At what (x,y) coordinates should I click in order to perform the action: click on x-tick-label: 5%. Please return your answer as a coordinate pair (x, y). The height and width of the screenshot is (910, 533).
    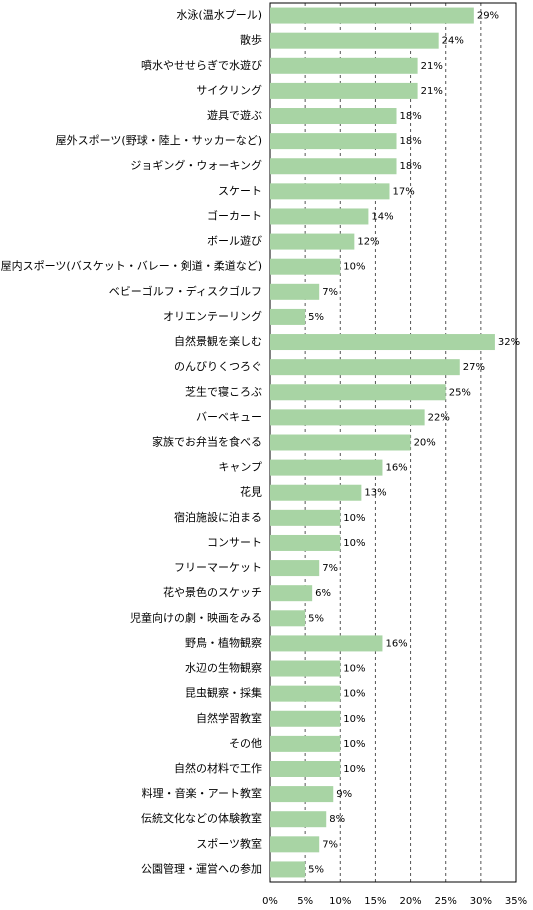
    Looking at the image, I should click on (305, 901).